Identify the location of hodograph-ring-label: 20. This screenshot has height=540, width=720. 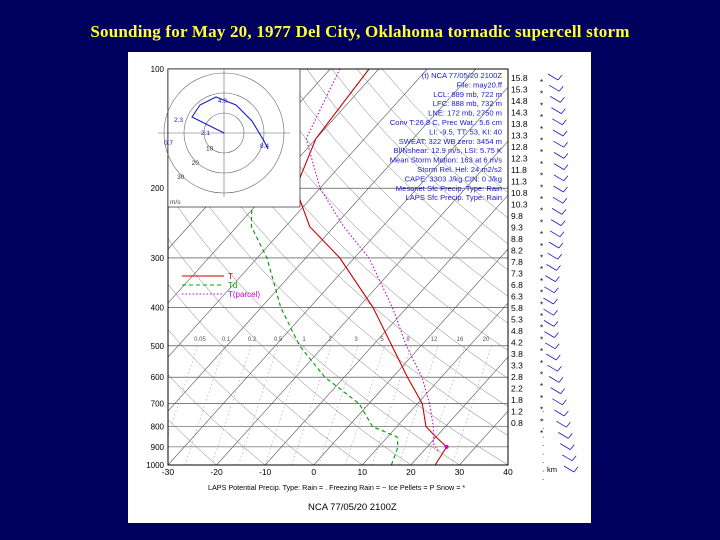
(196, 163).